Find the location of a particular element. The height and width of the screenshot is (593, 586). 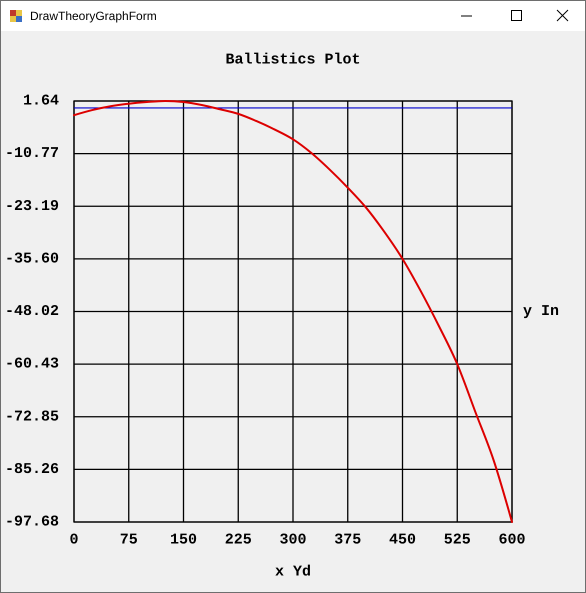

x-tick-label: 525 is located at coordinates (457, 540).